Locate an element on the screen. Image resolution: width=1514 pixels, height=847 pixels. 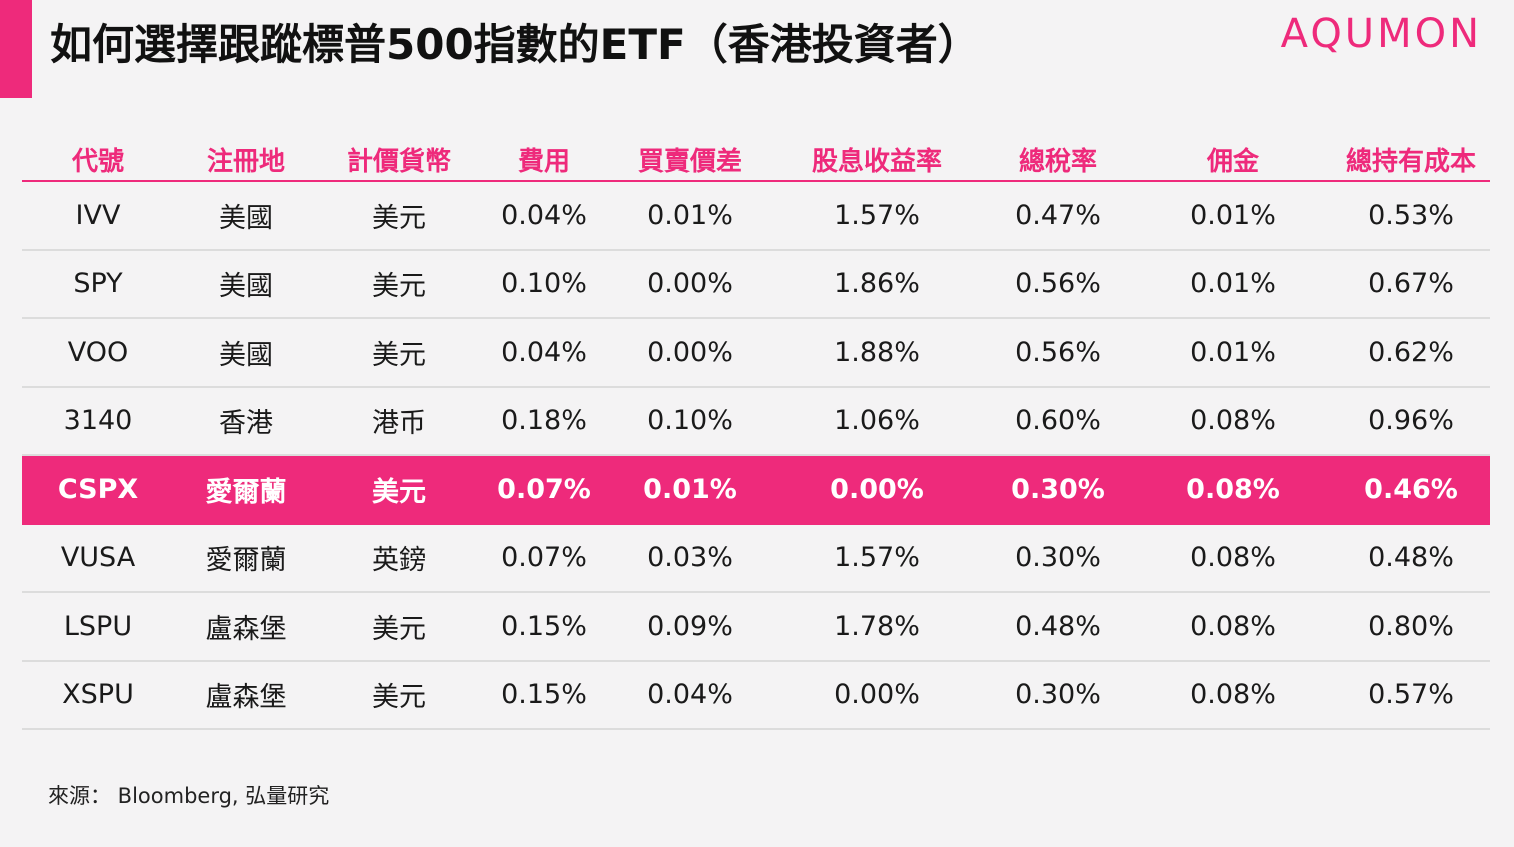
column-header: 計價貨幣 is located at coordinates (398, 161).